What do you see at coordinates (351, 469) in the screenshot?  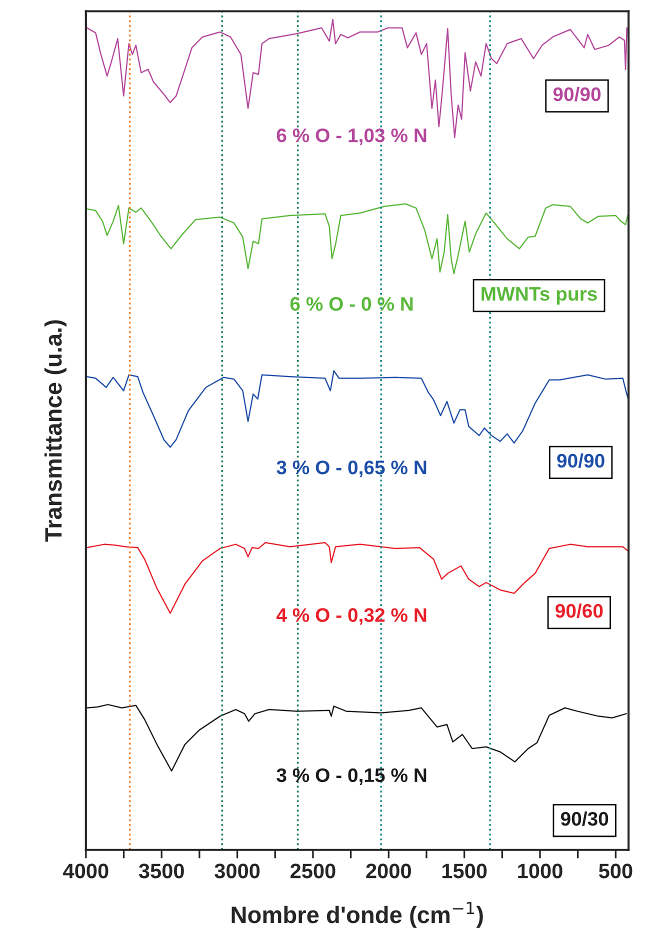 I see `annotation: 3 % O - 0,65 % N` at bounding box center [351, 469].